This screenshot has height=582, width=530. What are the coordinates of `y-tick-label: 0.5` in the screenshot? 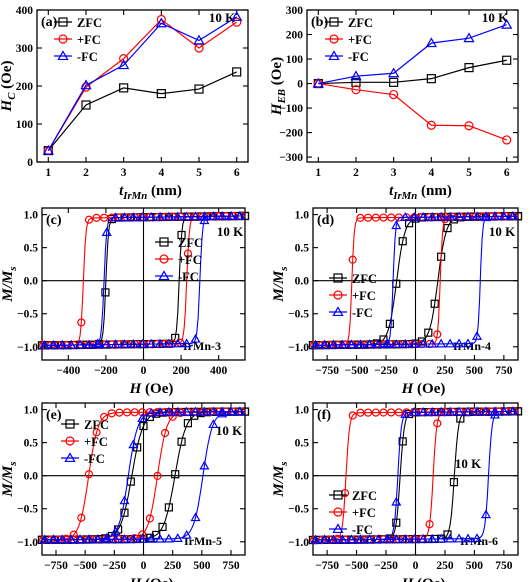 It's located at (31, 444).